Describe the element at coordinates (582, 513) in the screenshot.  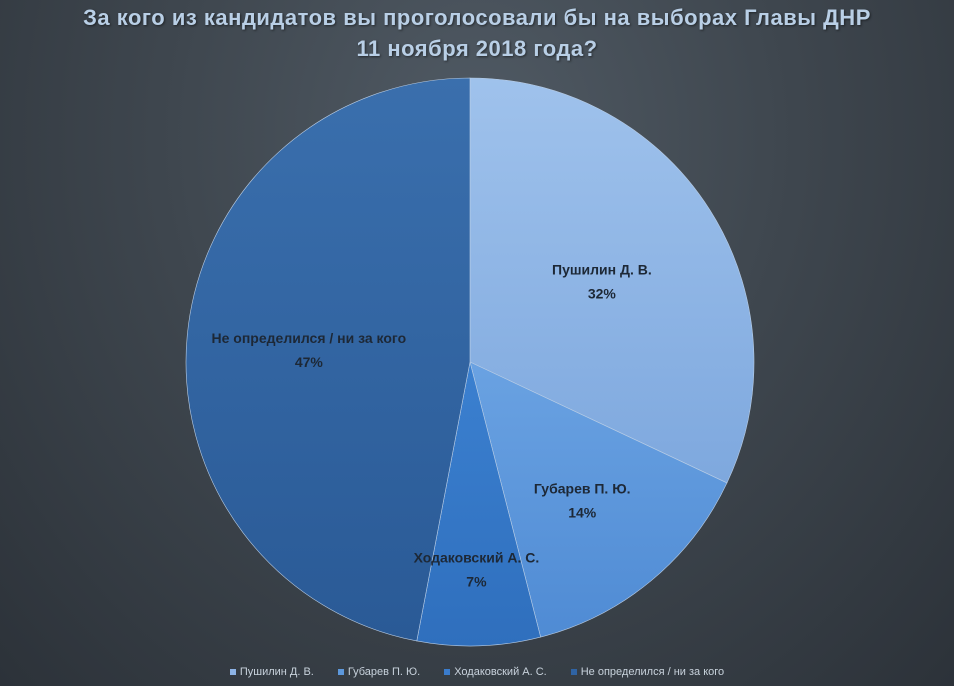
I see `slice-percent-label-2: 14%` at that location.